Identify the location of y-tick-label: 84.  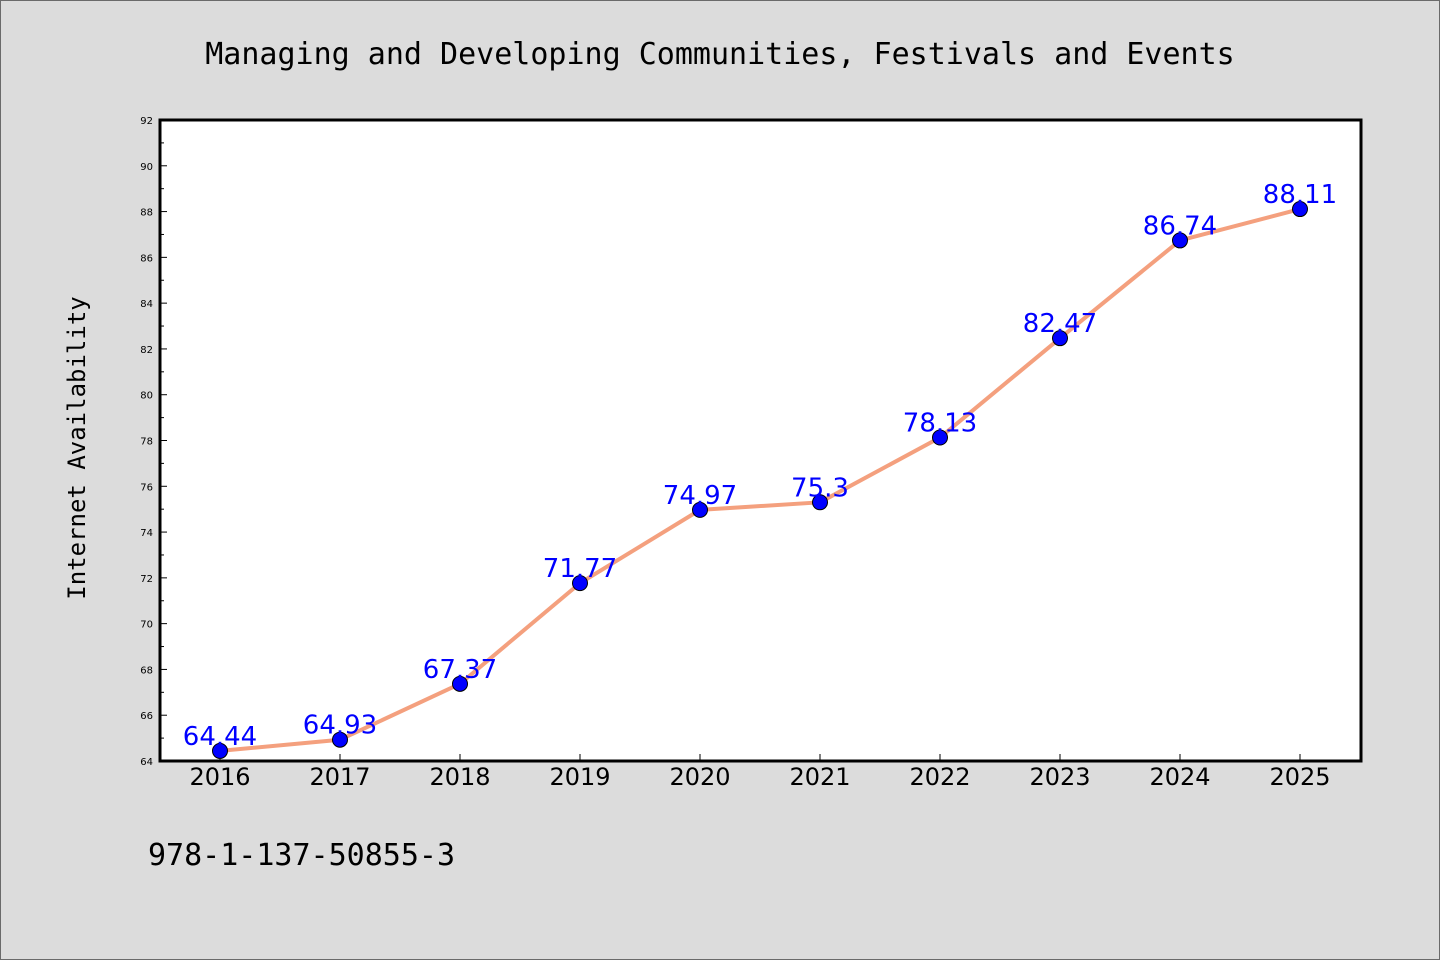
(146, 304).